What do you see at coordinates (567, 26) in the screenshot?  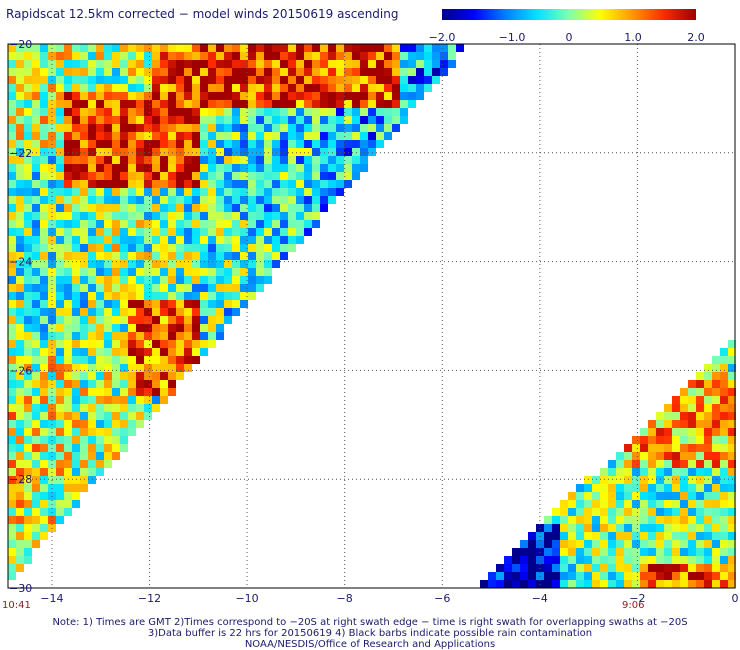 I see `colorbar: −2.0 −1.0 0 1.0 2.0` at bounding box center [567, 26].